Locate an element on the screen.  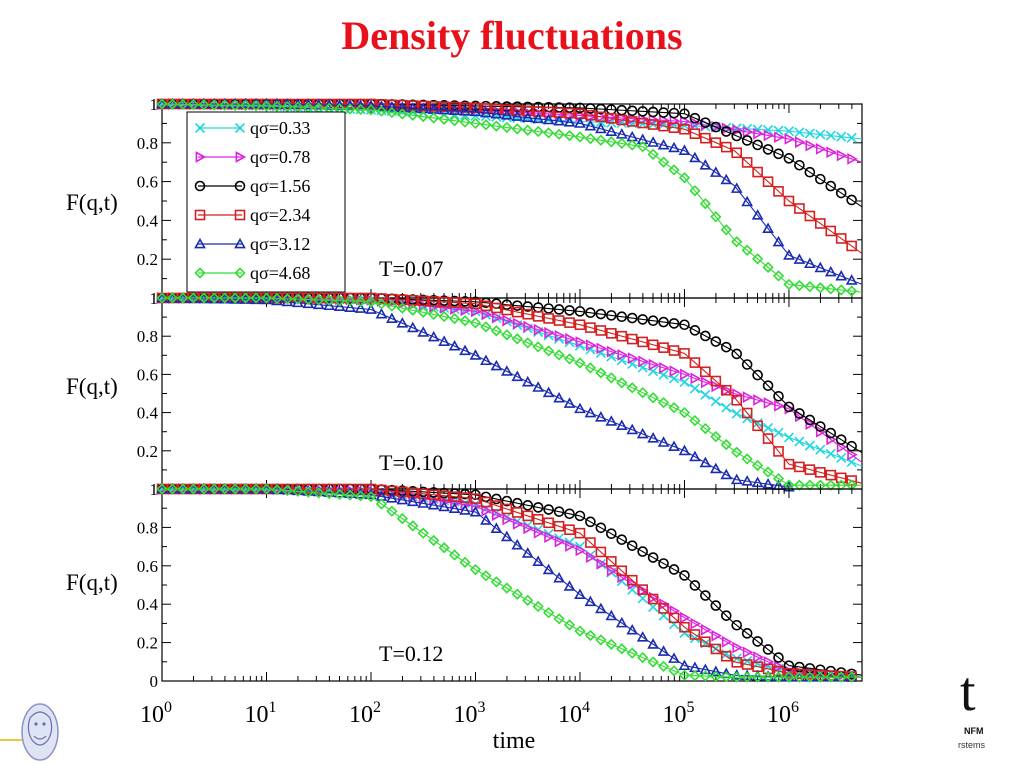
y-tick-label: 0.2 is located at coordinates (147, 259).